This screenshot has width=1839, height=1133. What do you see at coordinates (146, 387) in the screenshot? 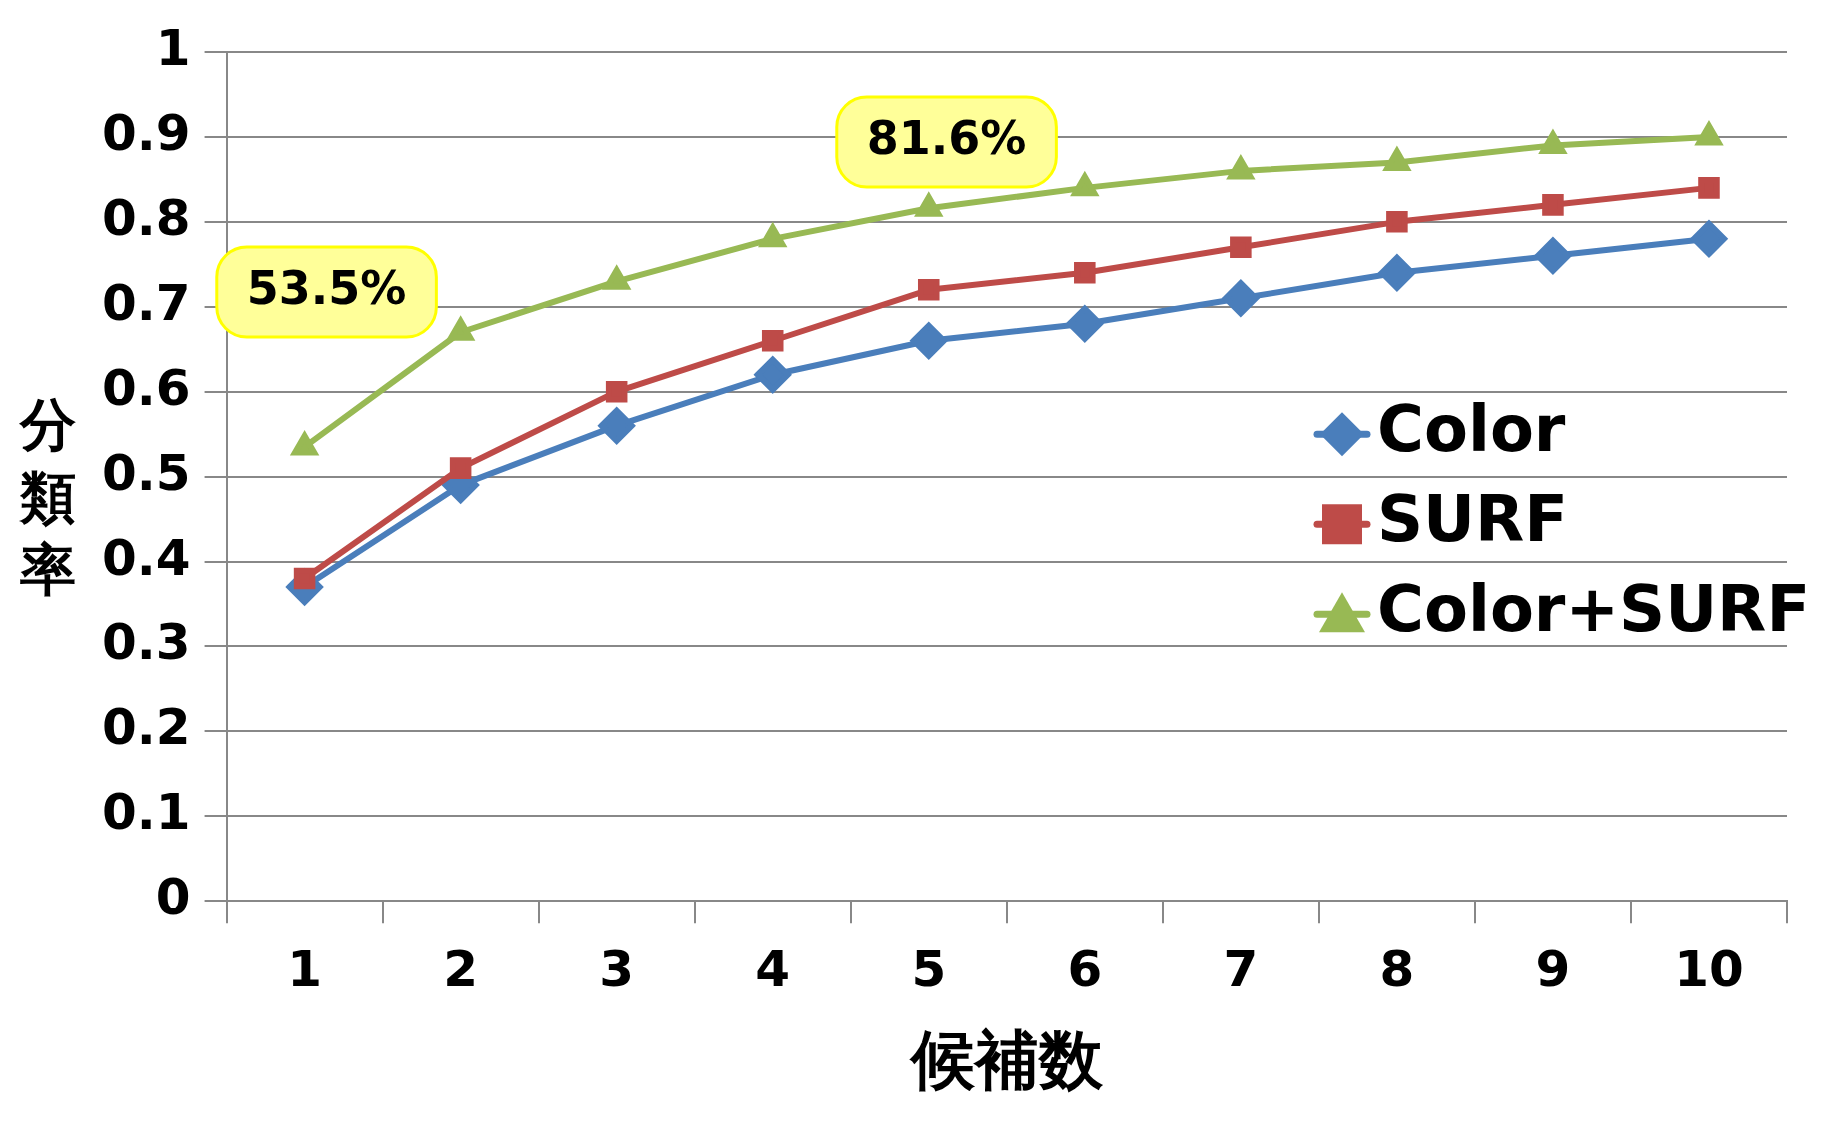
I see `y-tick-label: 0.6` at bounding box center [146, 387].